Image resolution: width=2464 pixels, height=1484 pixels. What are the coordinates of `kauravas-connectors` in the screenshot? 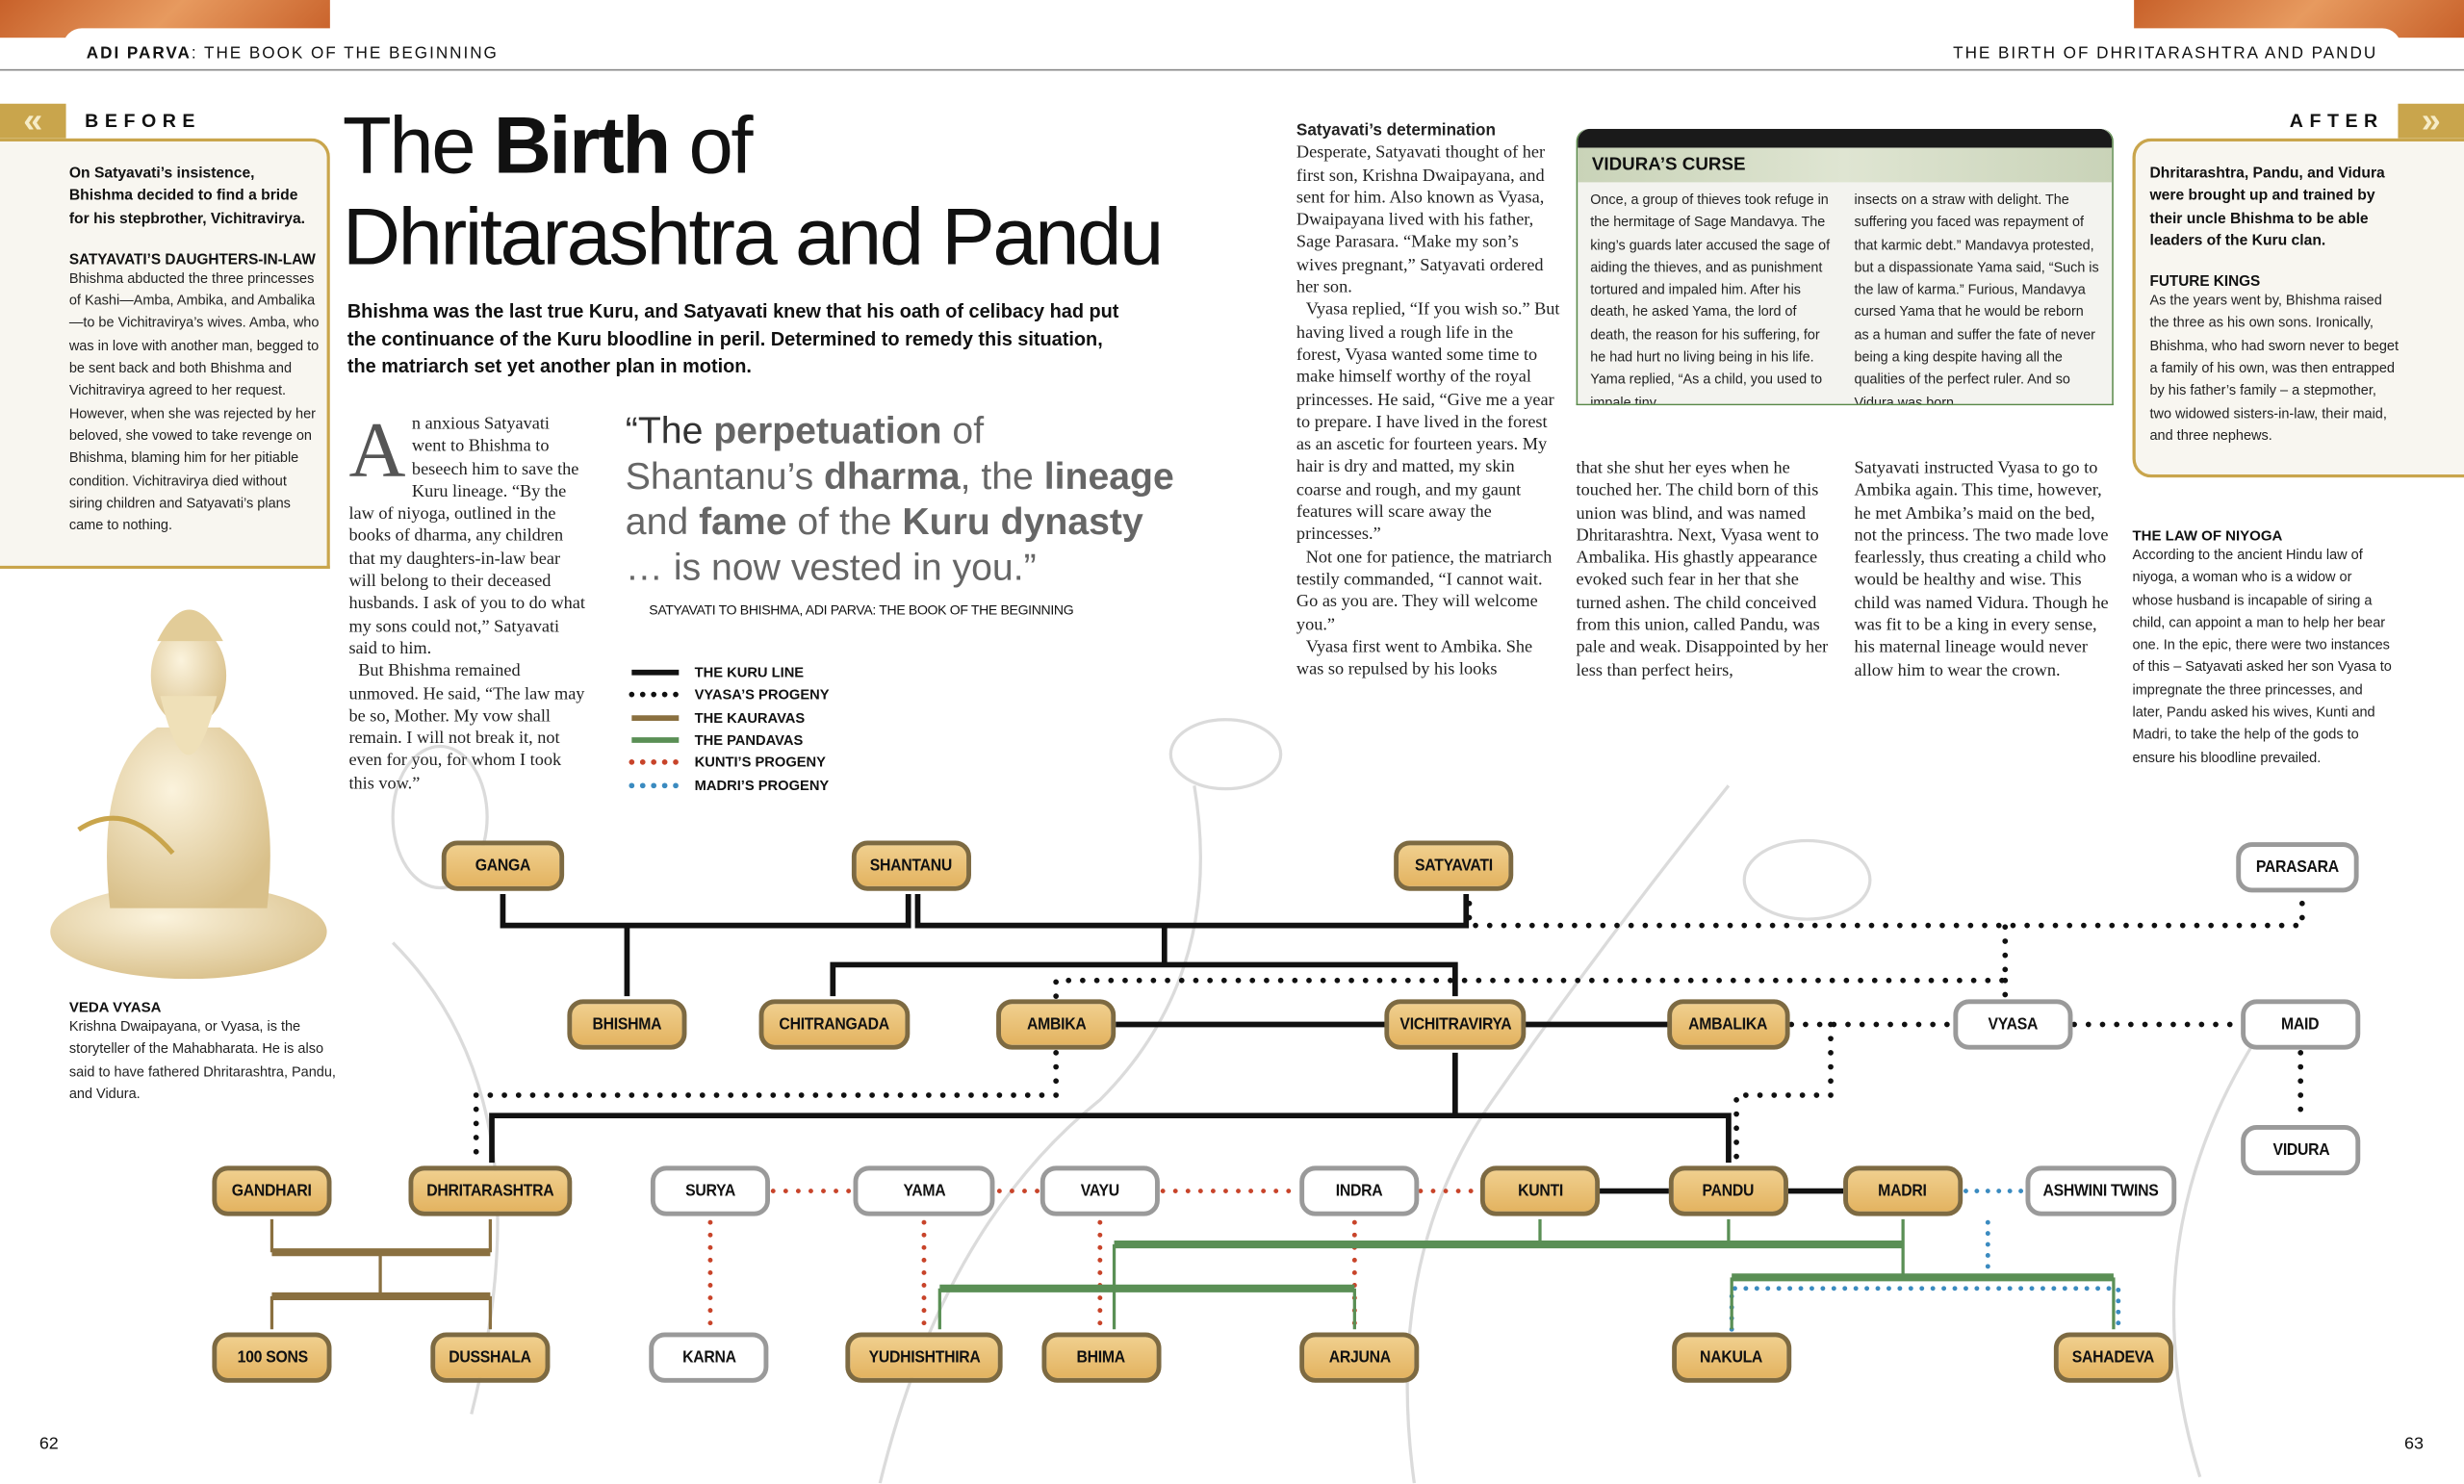 It's located at (381, 1274).